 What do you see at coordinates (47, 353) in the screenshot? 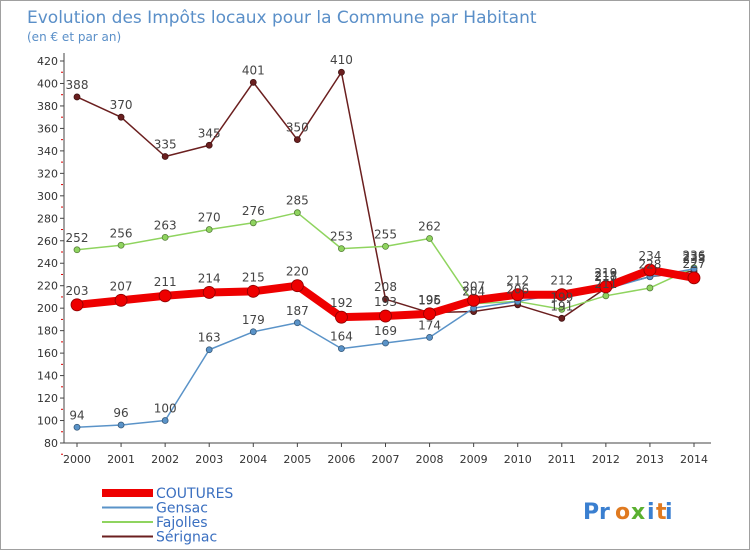
I see `y-tick-label: 160` at bounding box center [47, 353].